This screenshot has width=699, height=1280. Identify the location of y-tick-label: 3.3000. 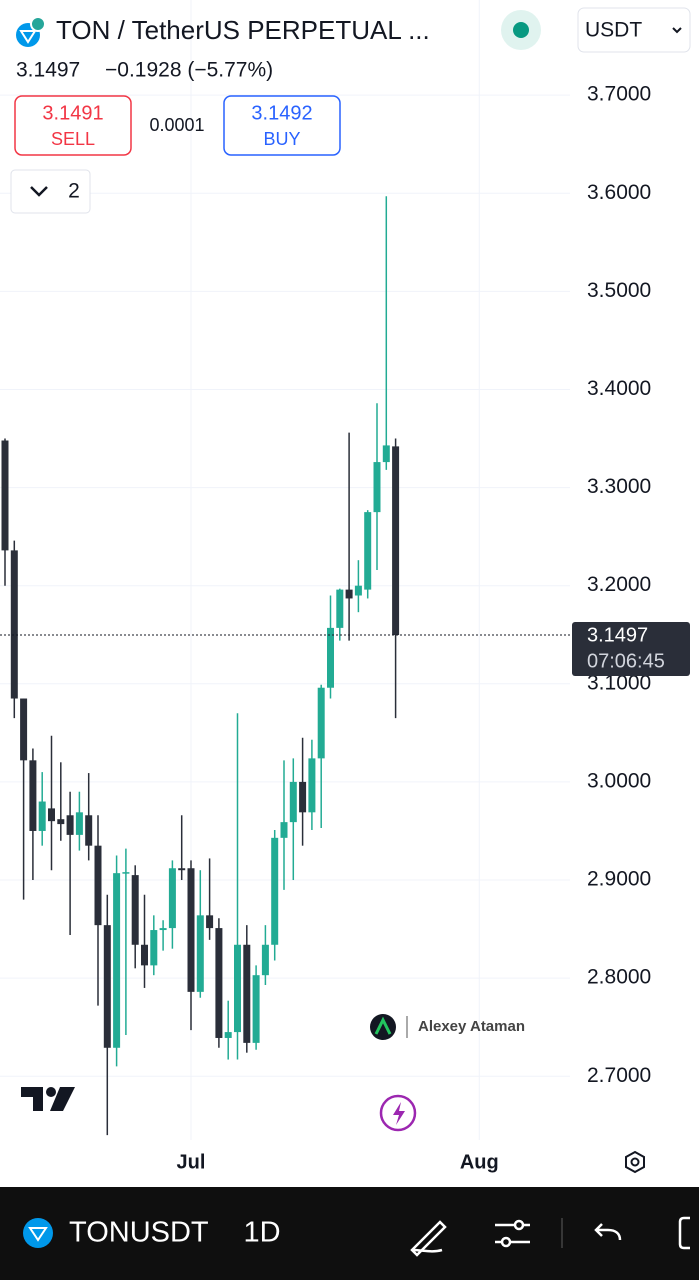
(619, 486).